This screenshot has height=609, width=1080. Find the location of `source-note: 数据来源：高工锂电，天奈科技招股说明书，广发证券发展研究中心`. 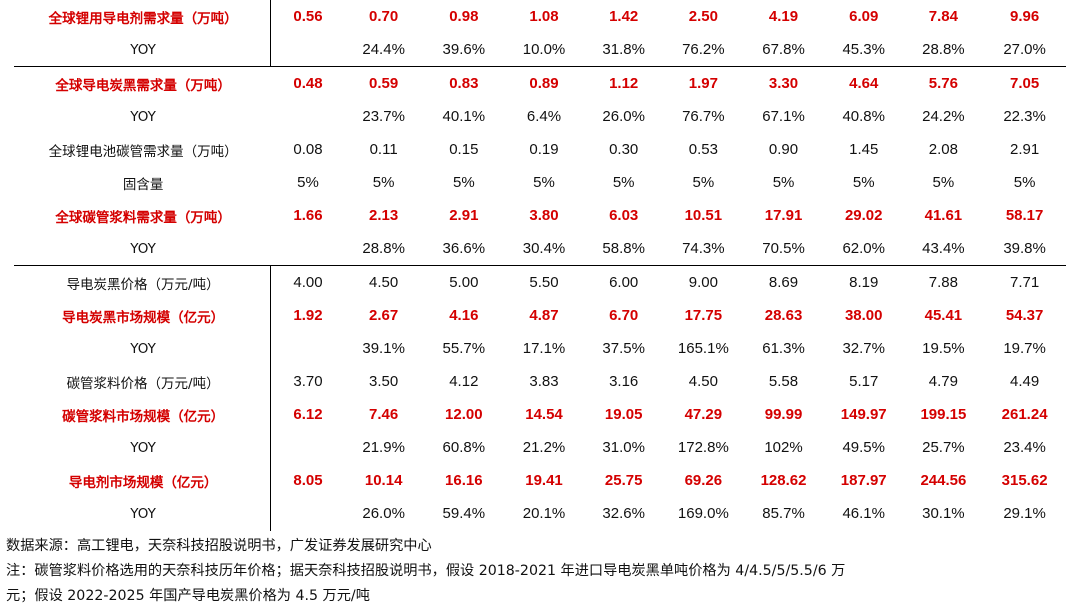

source-note: 数据来源：高工锂电，天奈科技招股说明书，广发证券发展研究中心 is located at coordinates (219, 546).